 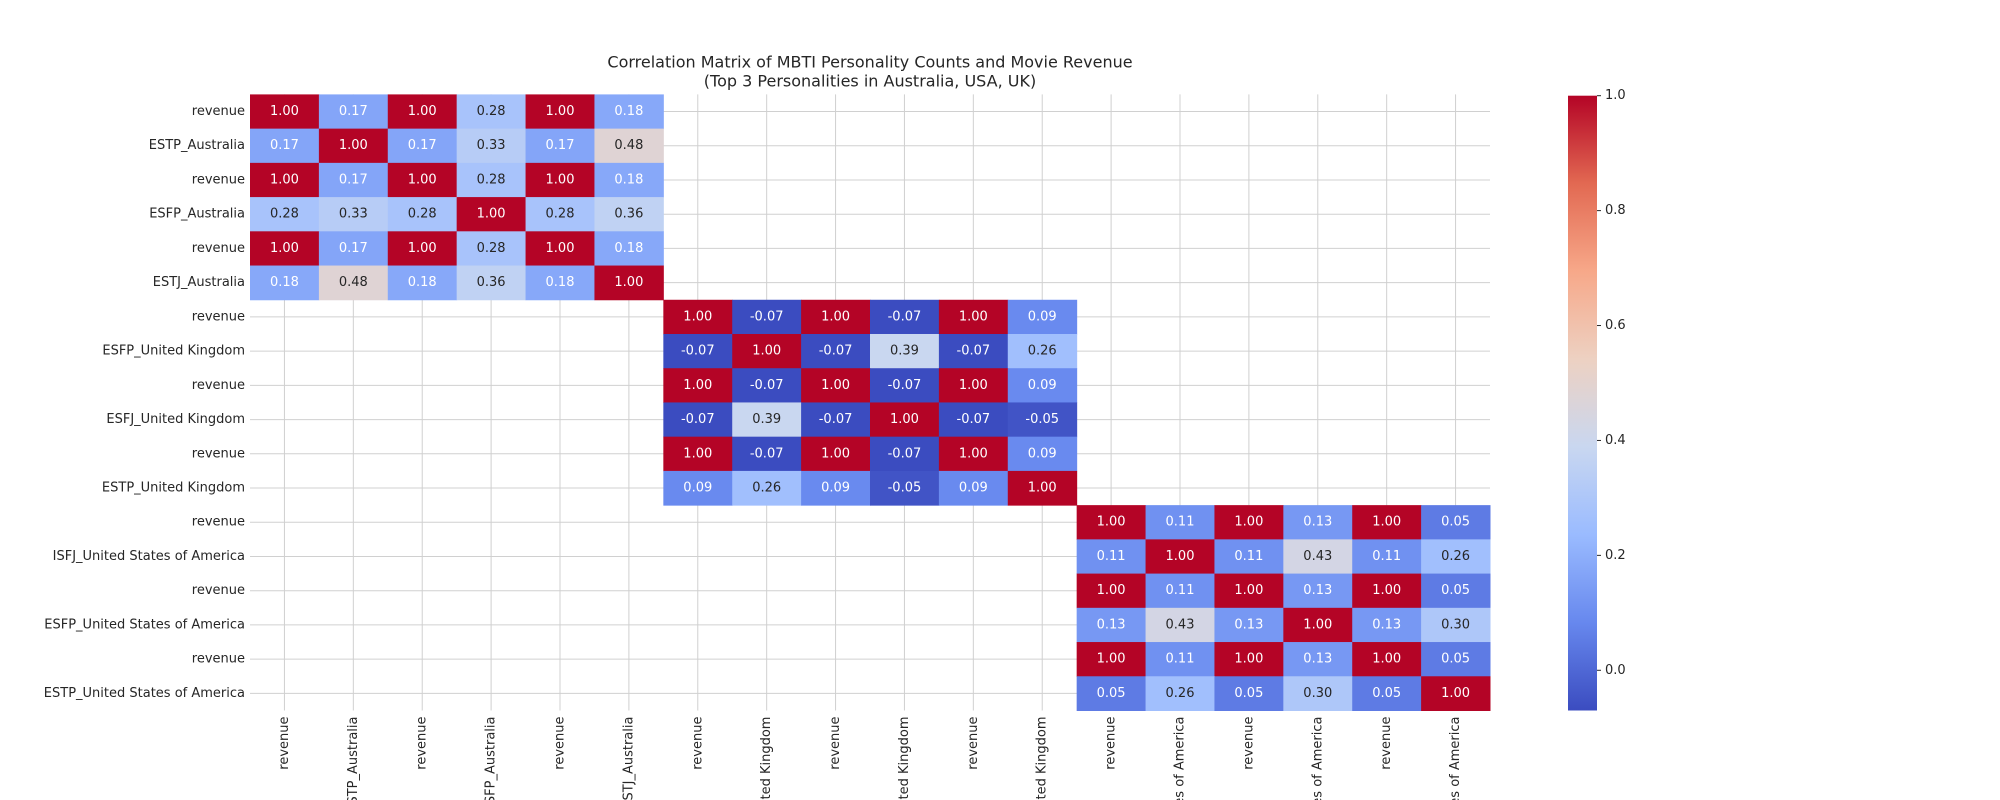 What do you see at coordinates (1615, 210) in the screenshot?
I see `colorbar-tick-label: 0.8` at bounding box center [1615, 210].